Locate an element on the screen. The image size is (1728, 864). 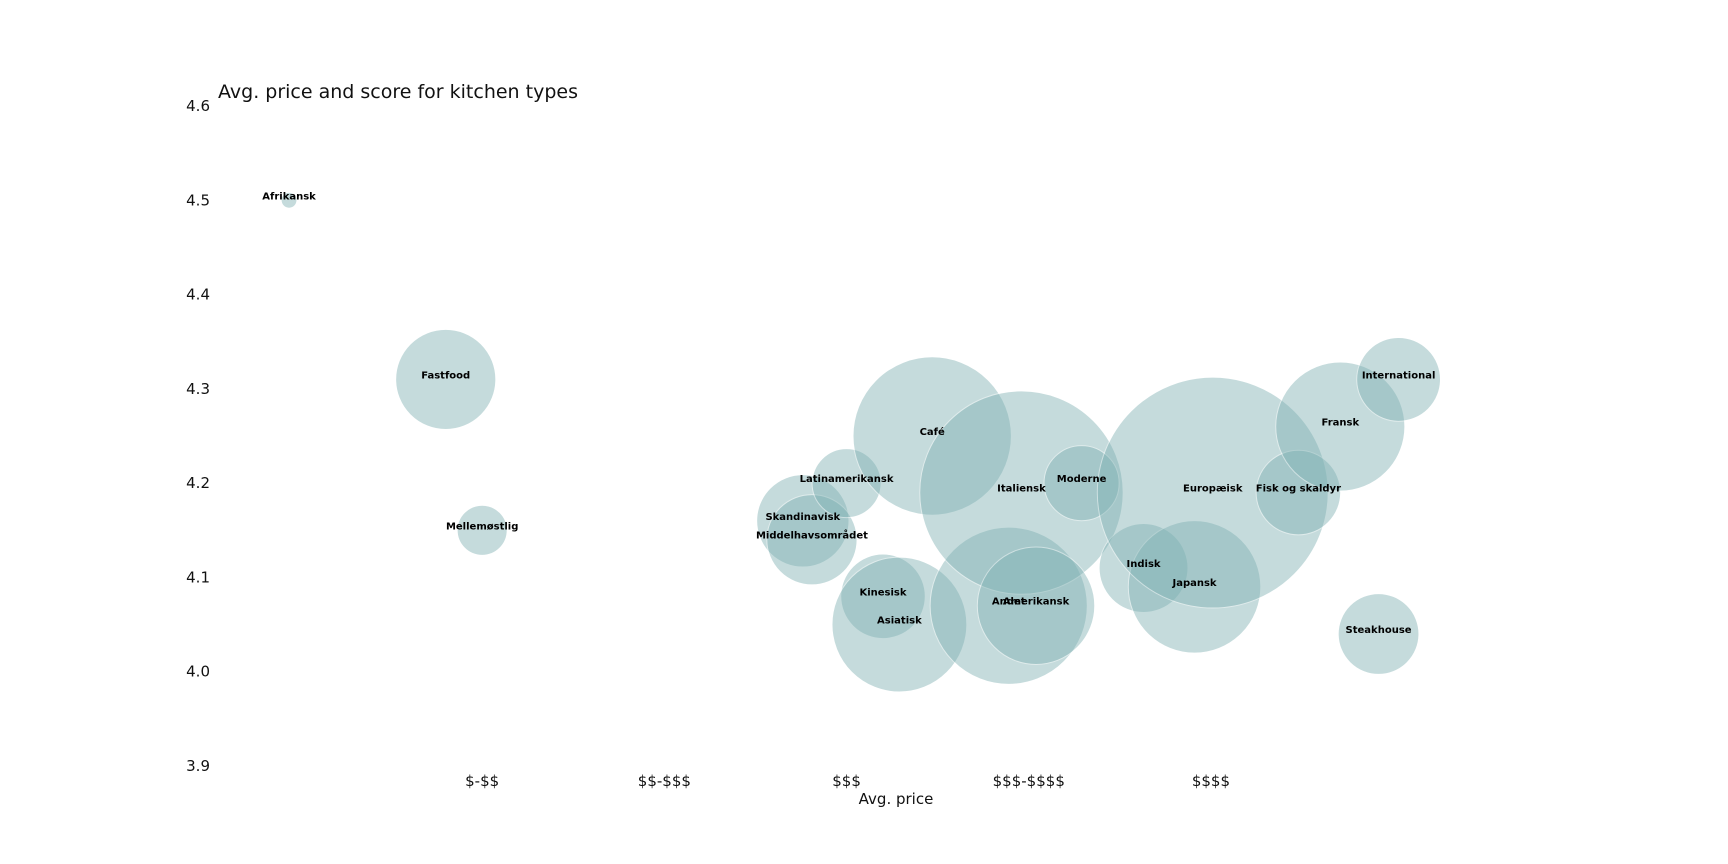
bubble-fastfood is located at coordinates (446, 379).